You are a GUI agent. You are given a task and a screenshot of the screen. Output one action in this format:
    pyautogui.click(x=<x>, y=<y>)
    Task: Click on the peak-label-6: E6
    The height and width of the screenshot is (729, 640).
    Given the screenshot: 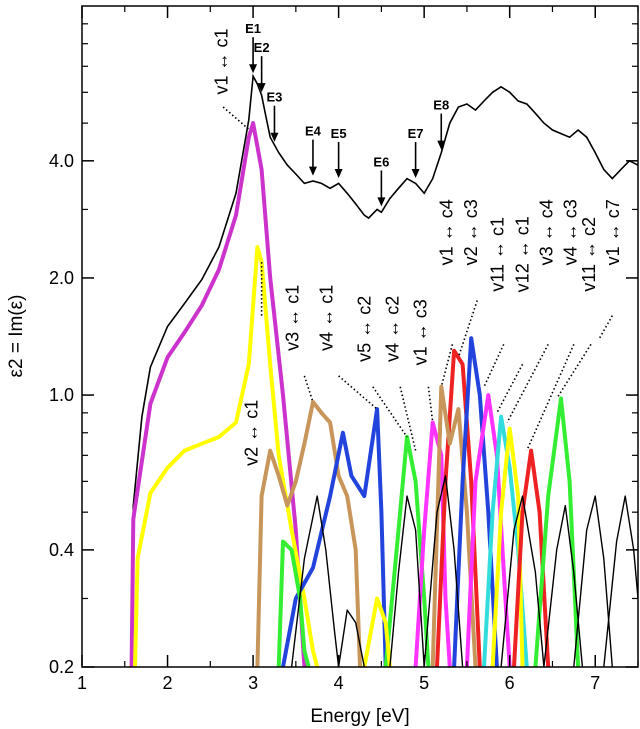 What is the action you would take?
    pyautogui.click(x=381, y=161)
    